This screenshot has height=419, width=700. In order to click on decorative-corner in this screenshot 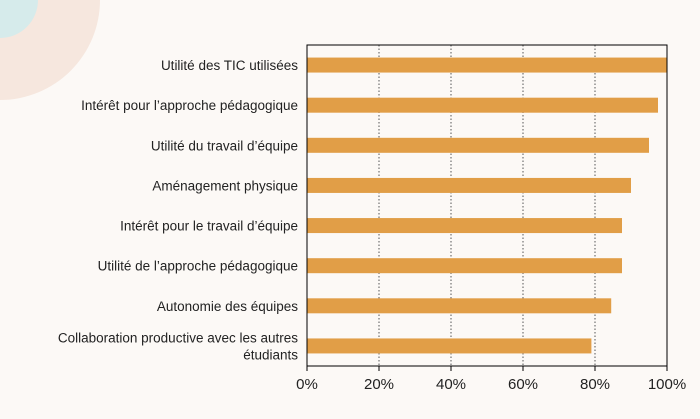, I will do `click(50, 50)`.